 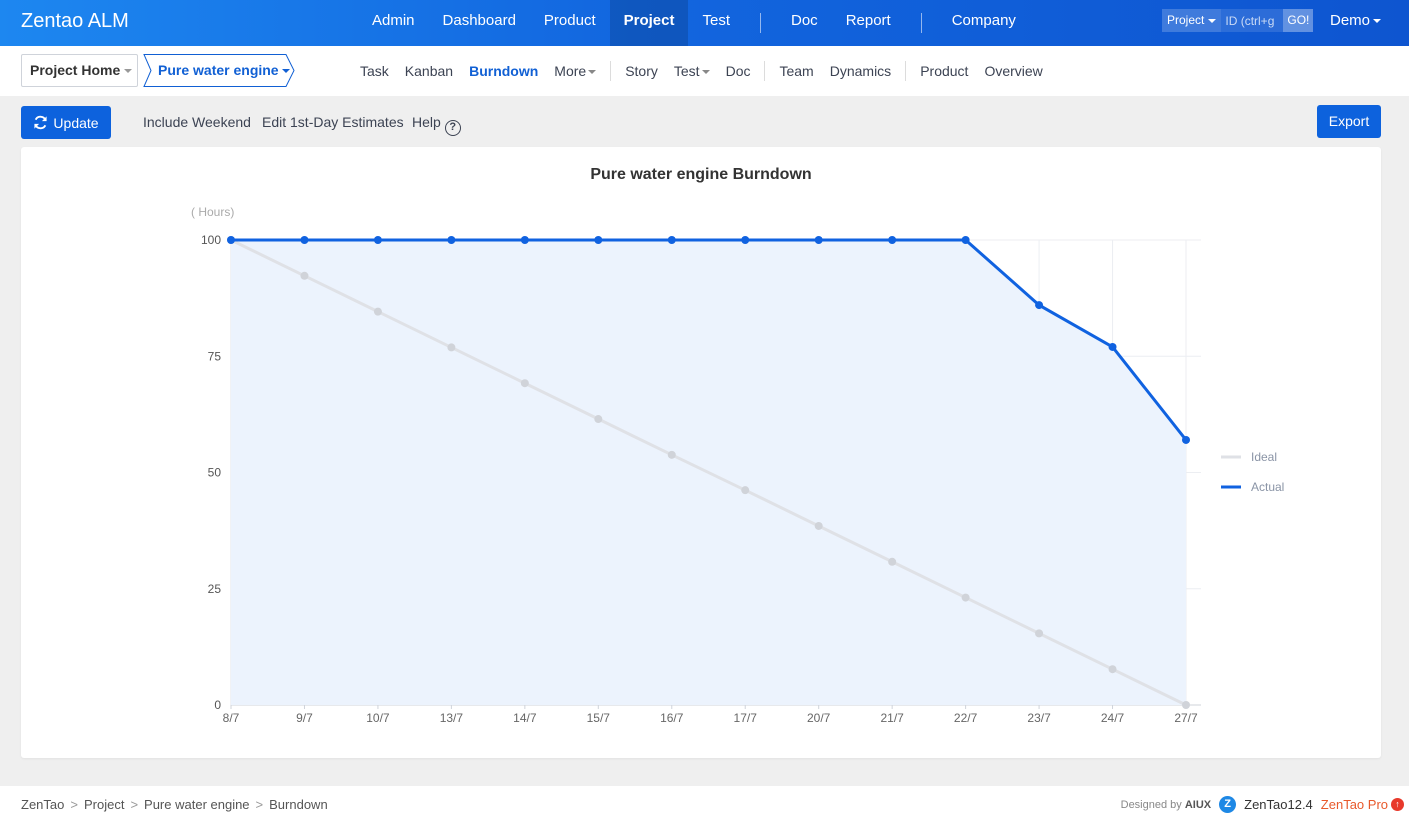 What do you see at coordinates (1349, 121) in the screenshot?
I see `export-button: Export` at bounding box center [1349, 121].